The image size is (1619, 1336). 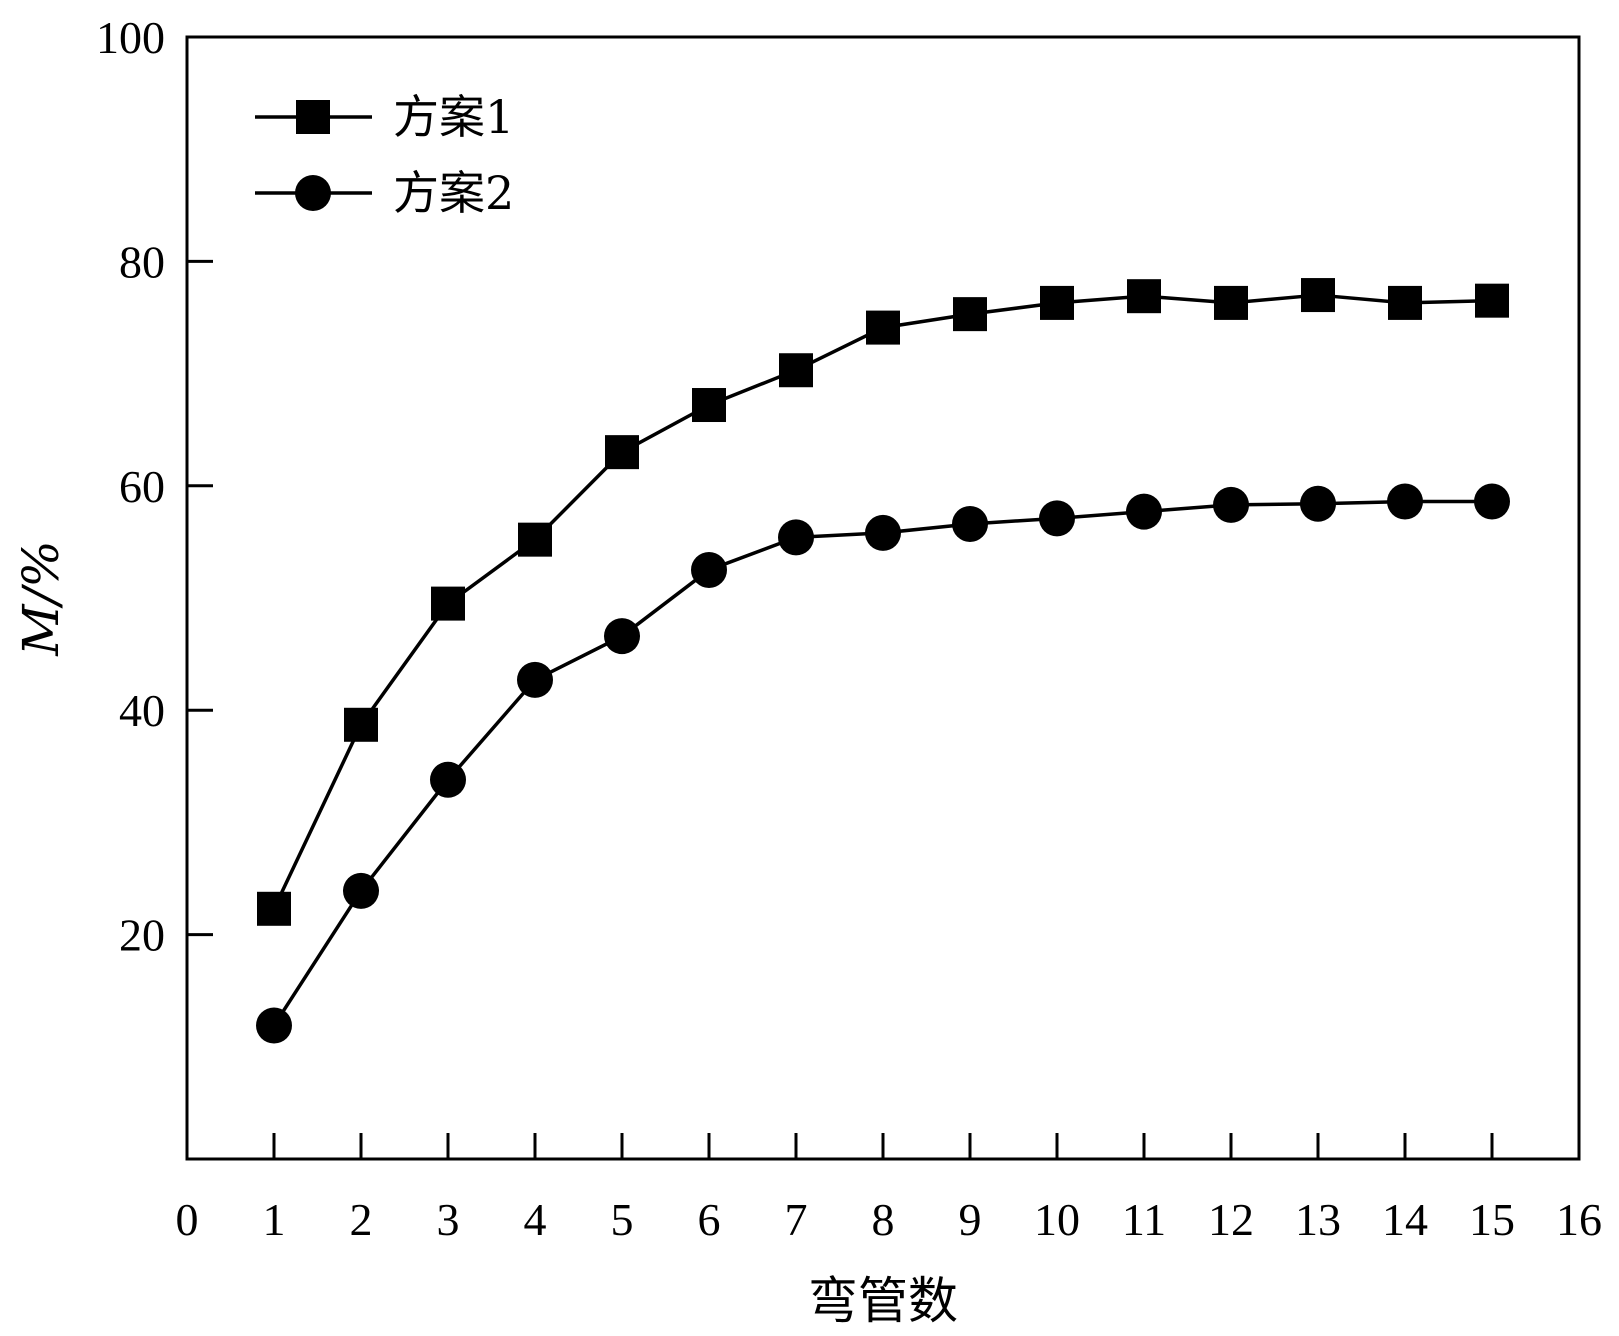 I want to click on x-tick-label: 9, so click(x=970, y=1219).